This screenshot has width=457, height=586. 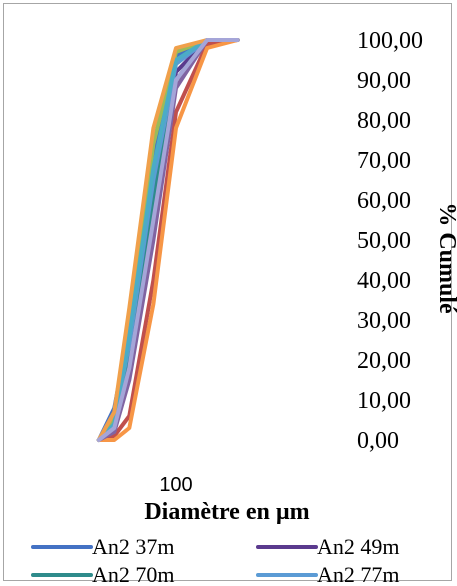 What do you see at coordinates (445, 258) in the screenshot?
I see `y-axis-label: % Cumulé` at bounding box center [445, 258].